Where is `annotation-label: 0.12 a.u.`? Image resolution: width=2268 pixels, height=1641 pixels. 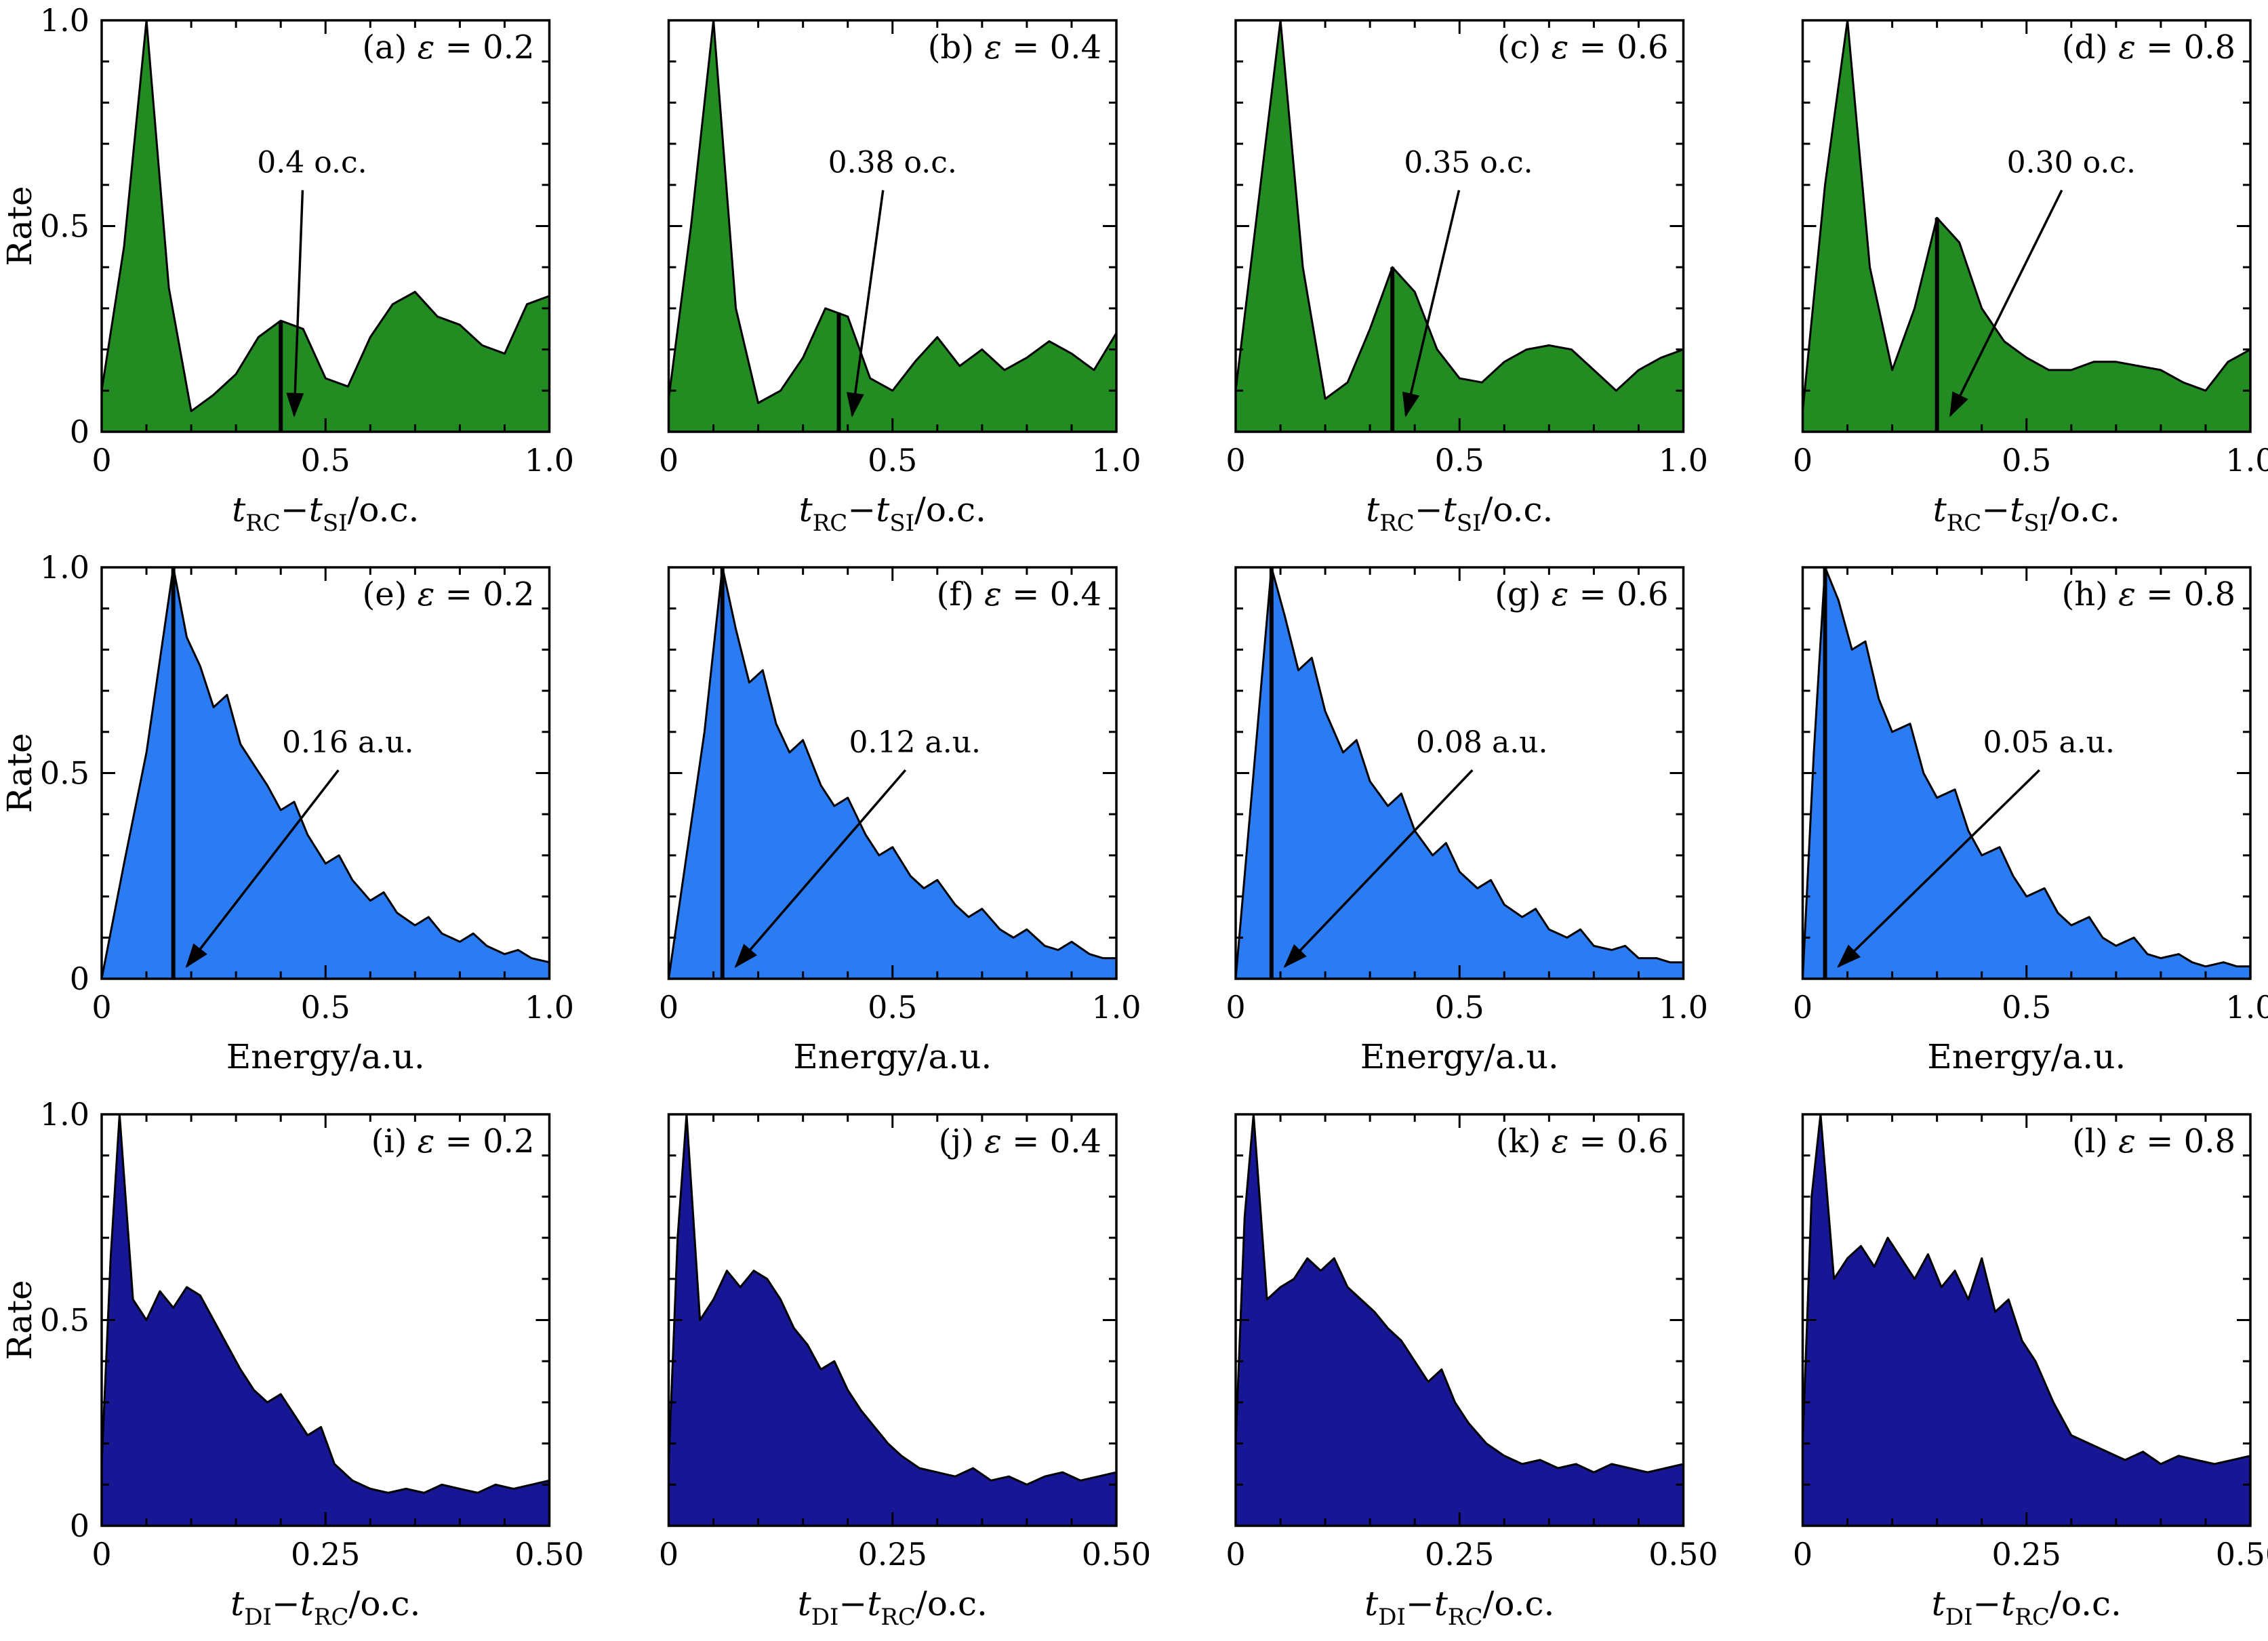 annotation-label: 0.12 a.u. is located at coordinates (915, 743).